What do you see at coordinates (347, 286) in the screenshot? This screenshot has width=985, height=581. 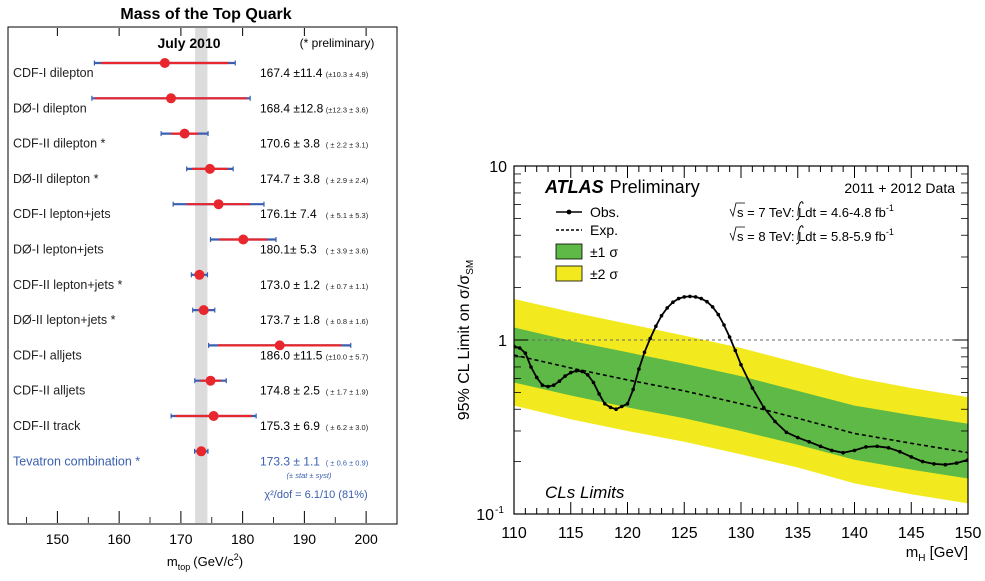 I see `measurement-breakdown: ( ± 0.7 ± 1.1)` at bounding box center [347, 286].